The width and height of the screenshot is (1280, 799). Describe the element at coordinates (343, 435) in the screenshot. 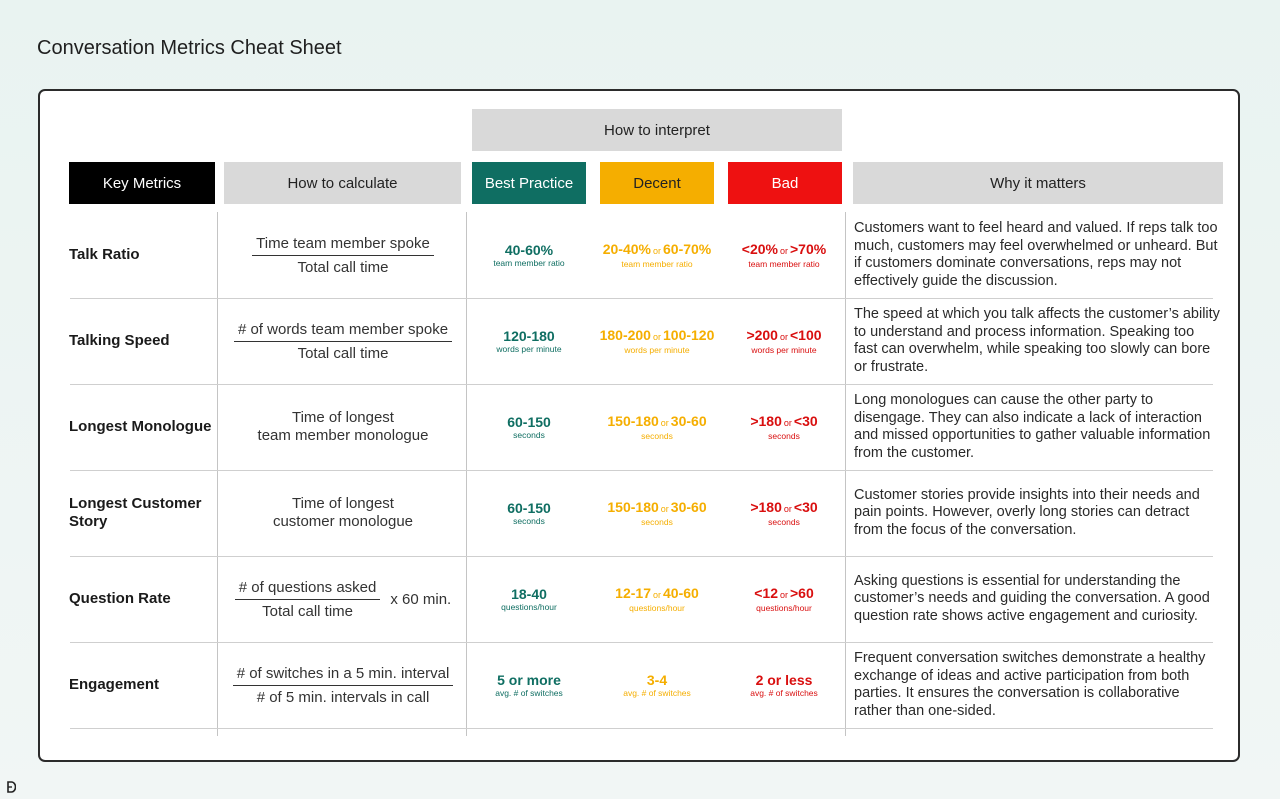

I see `calculation-line: team member monologue` at that location.